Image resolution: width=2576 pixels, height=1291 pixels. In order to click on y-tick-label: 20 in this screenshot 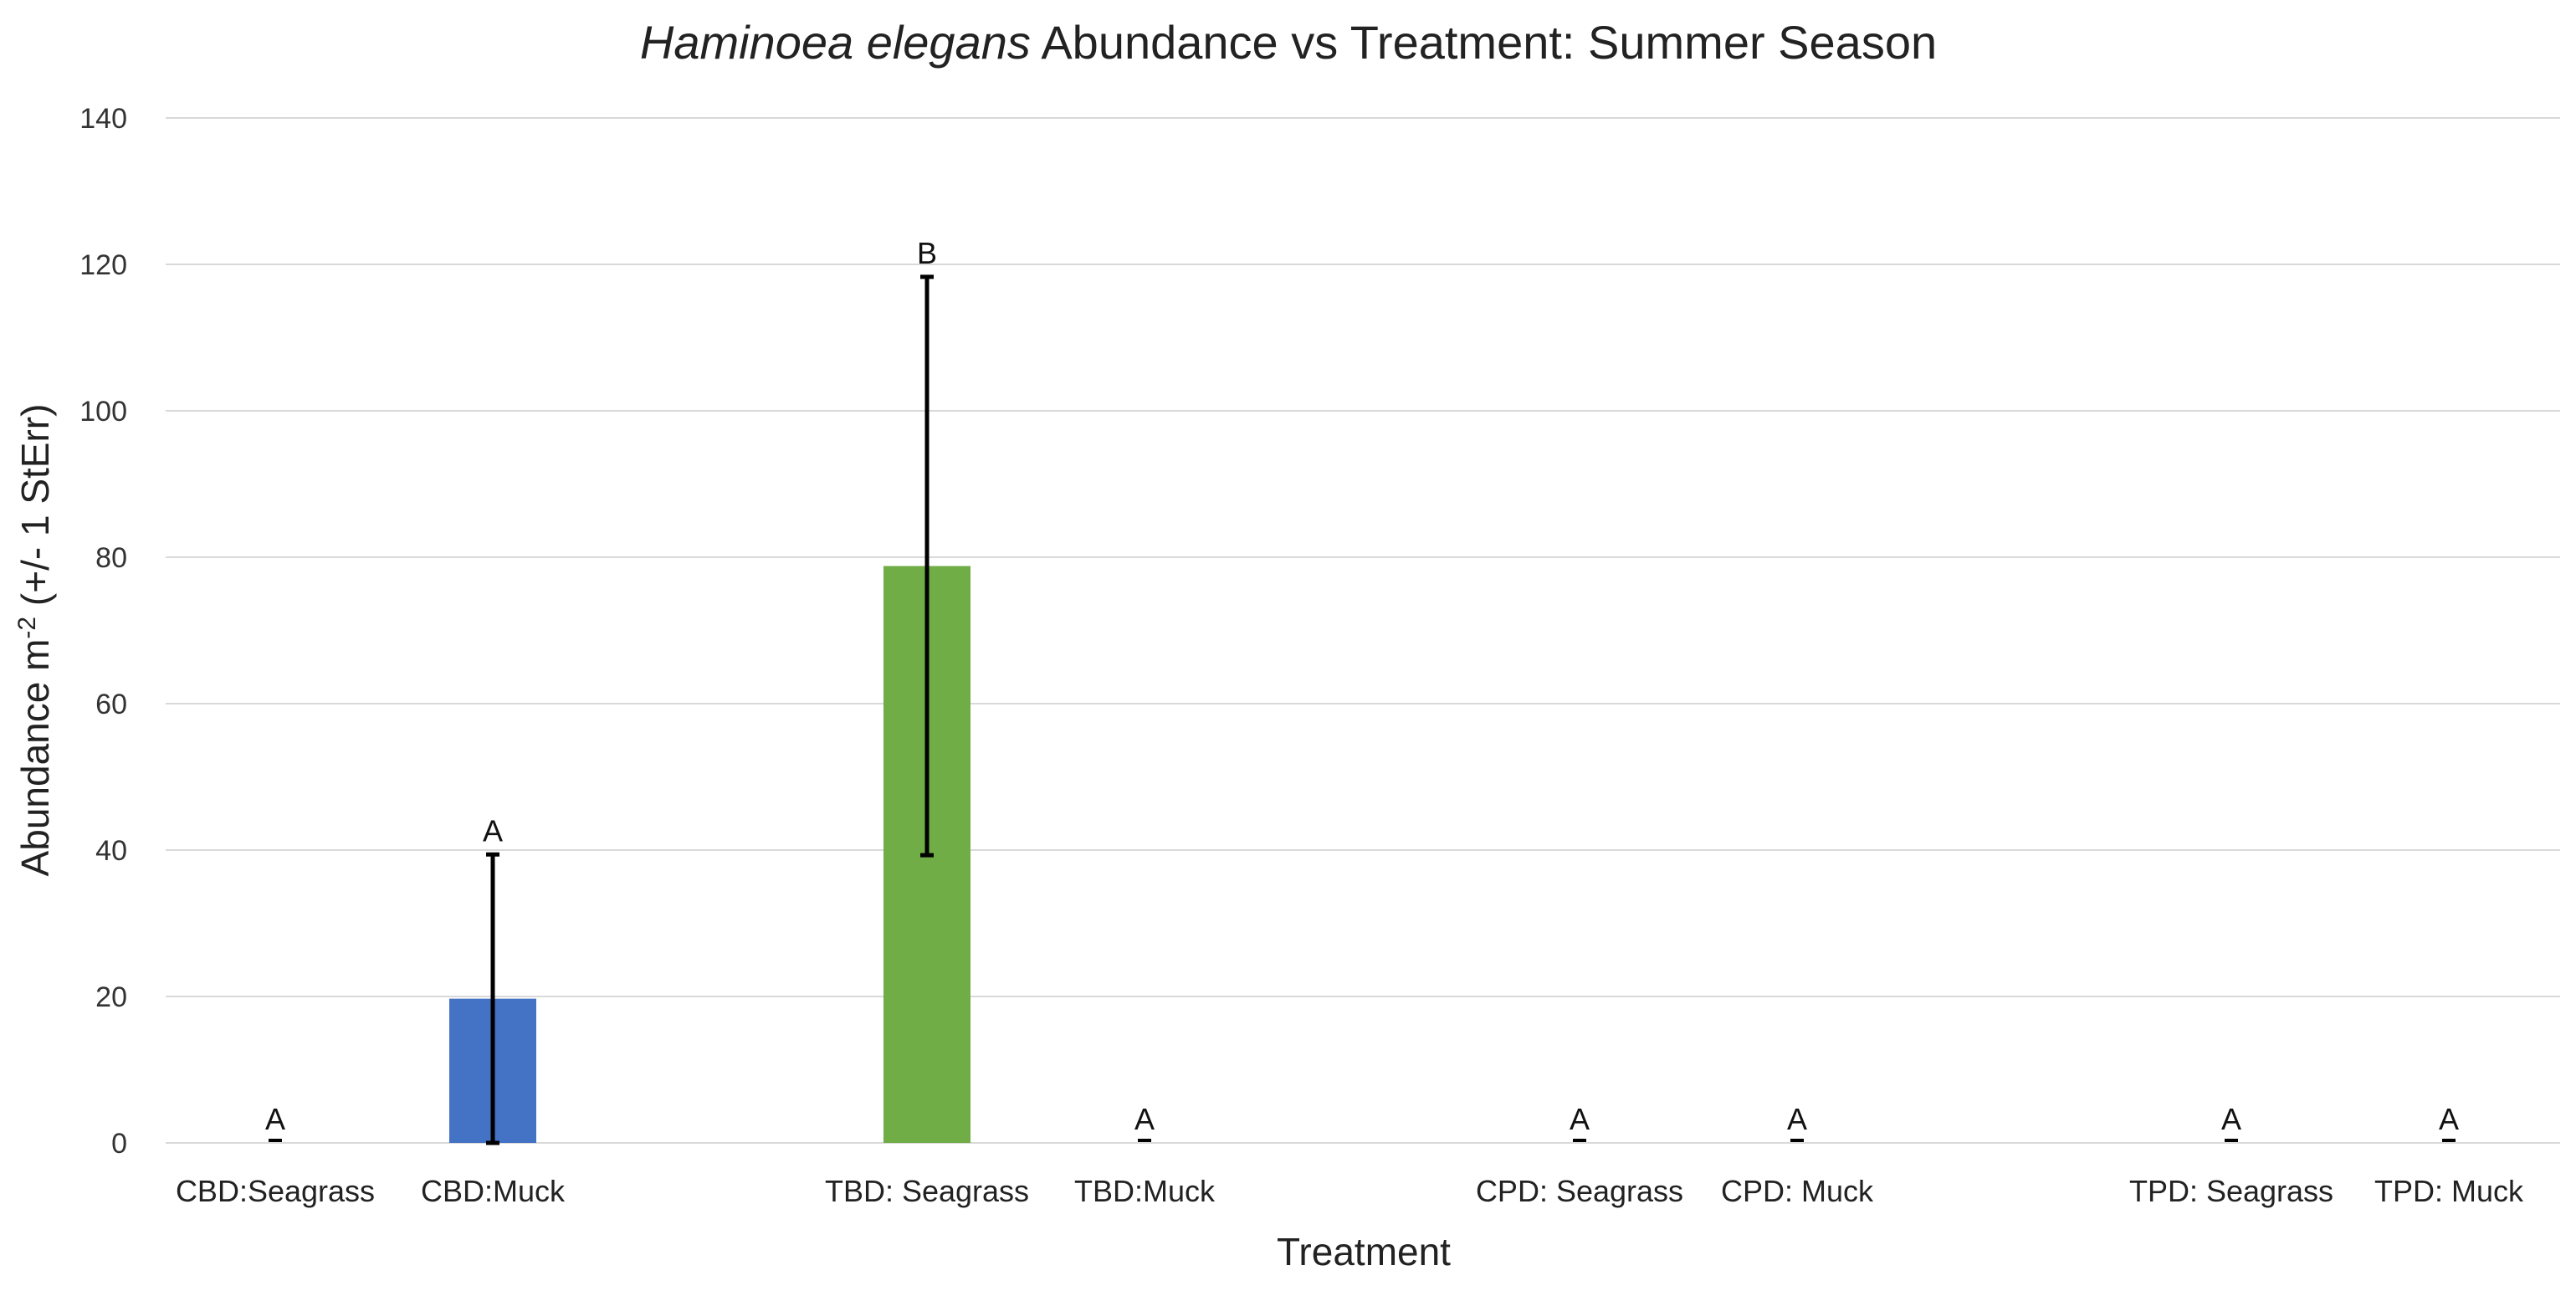, I will do `click(111, 997)`.